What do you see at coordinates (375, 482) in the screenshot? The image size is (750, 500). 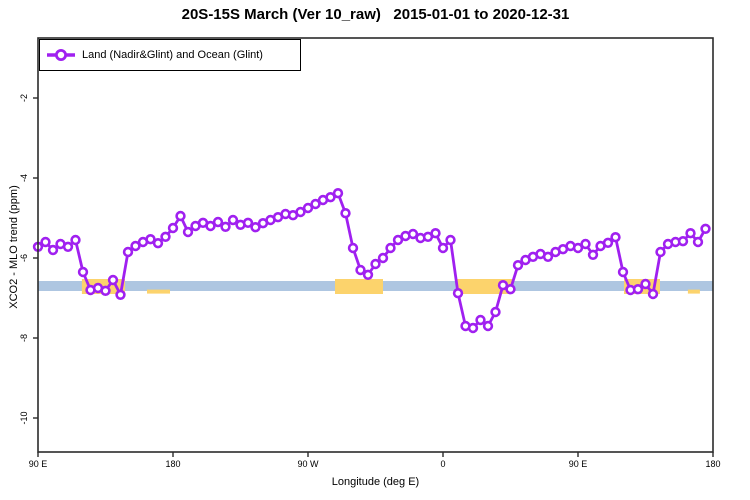 I see `x-axis-title: Longitude (deg E)` at bounding box center [375, 482].